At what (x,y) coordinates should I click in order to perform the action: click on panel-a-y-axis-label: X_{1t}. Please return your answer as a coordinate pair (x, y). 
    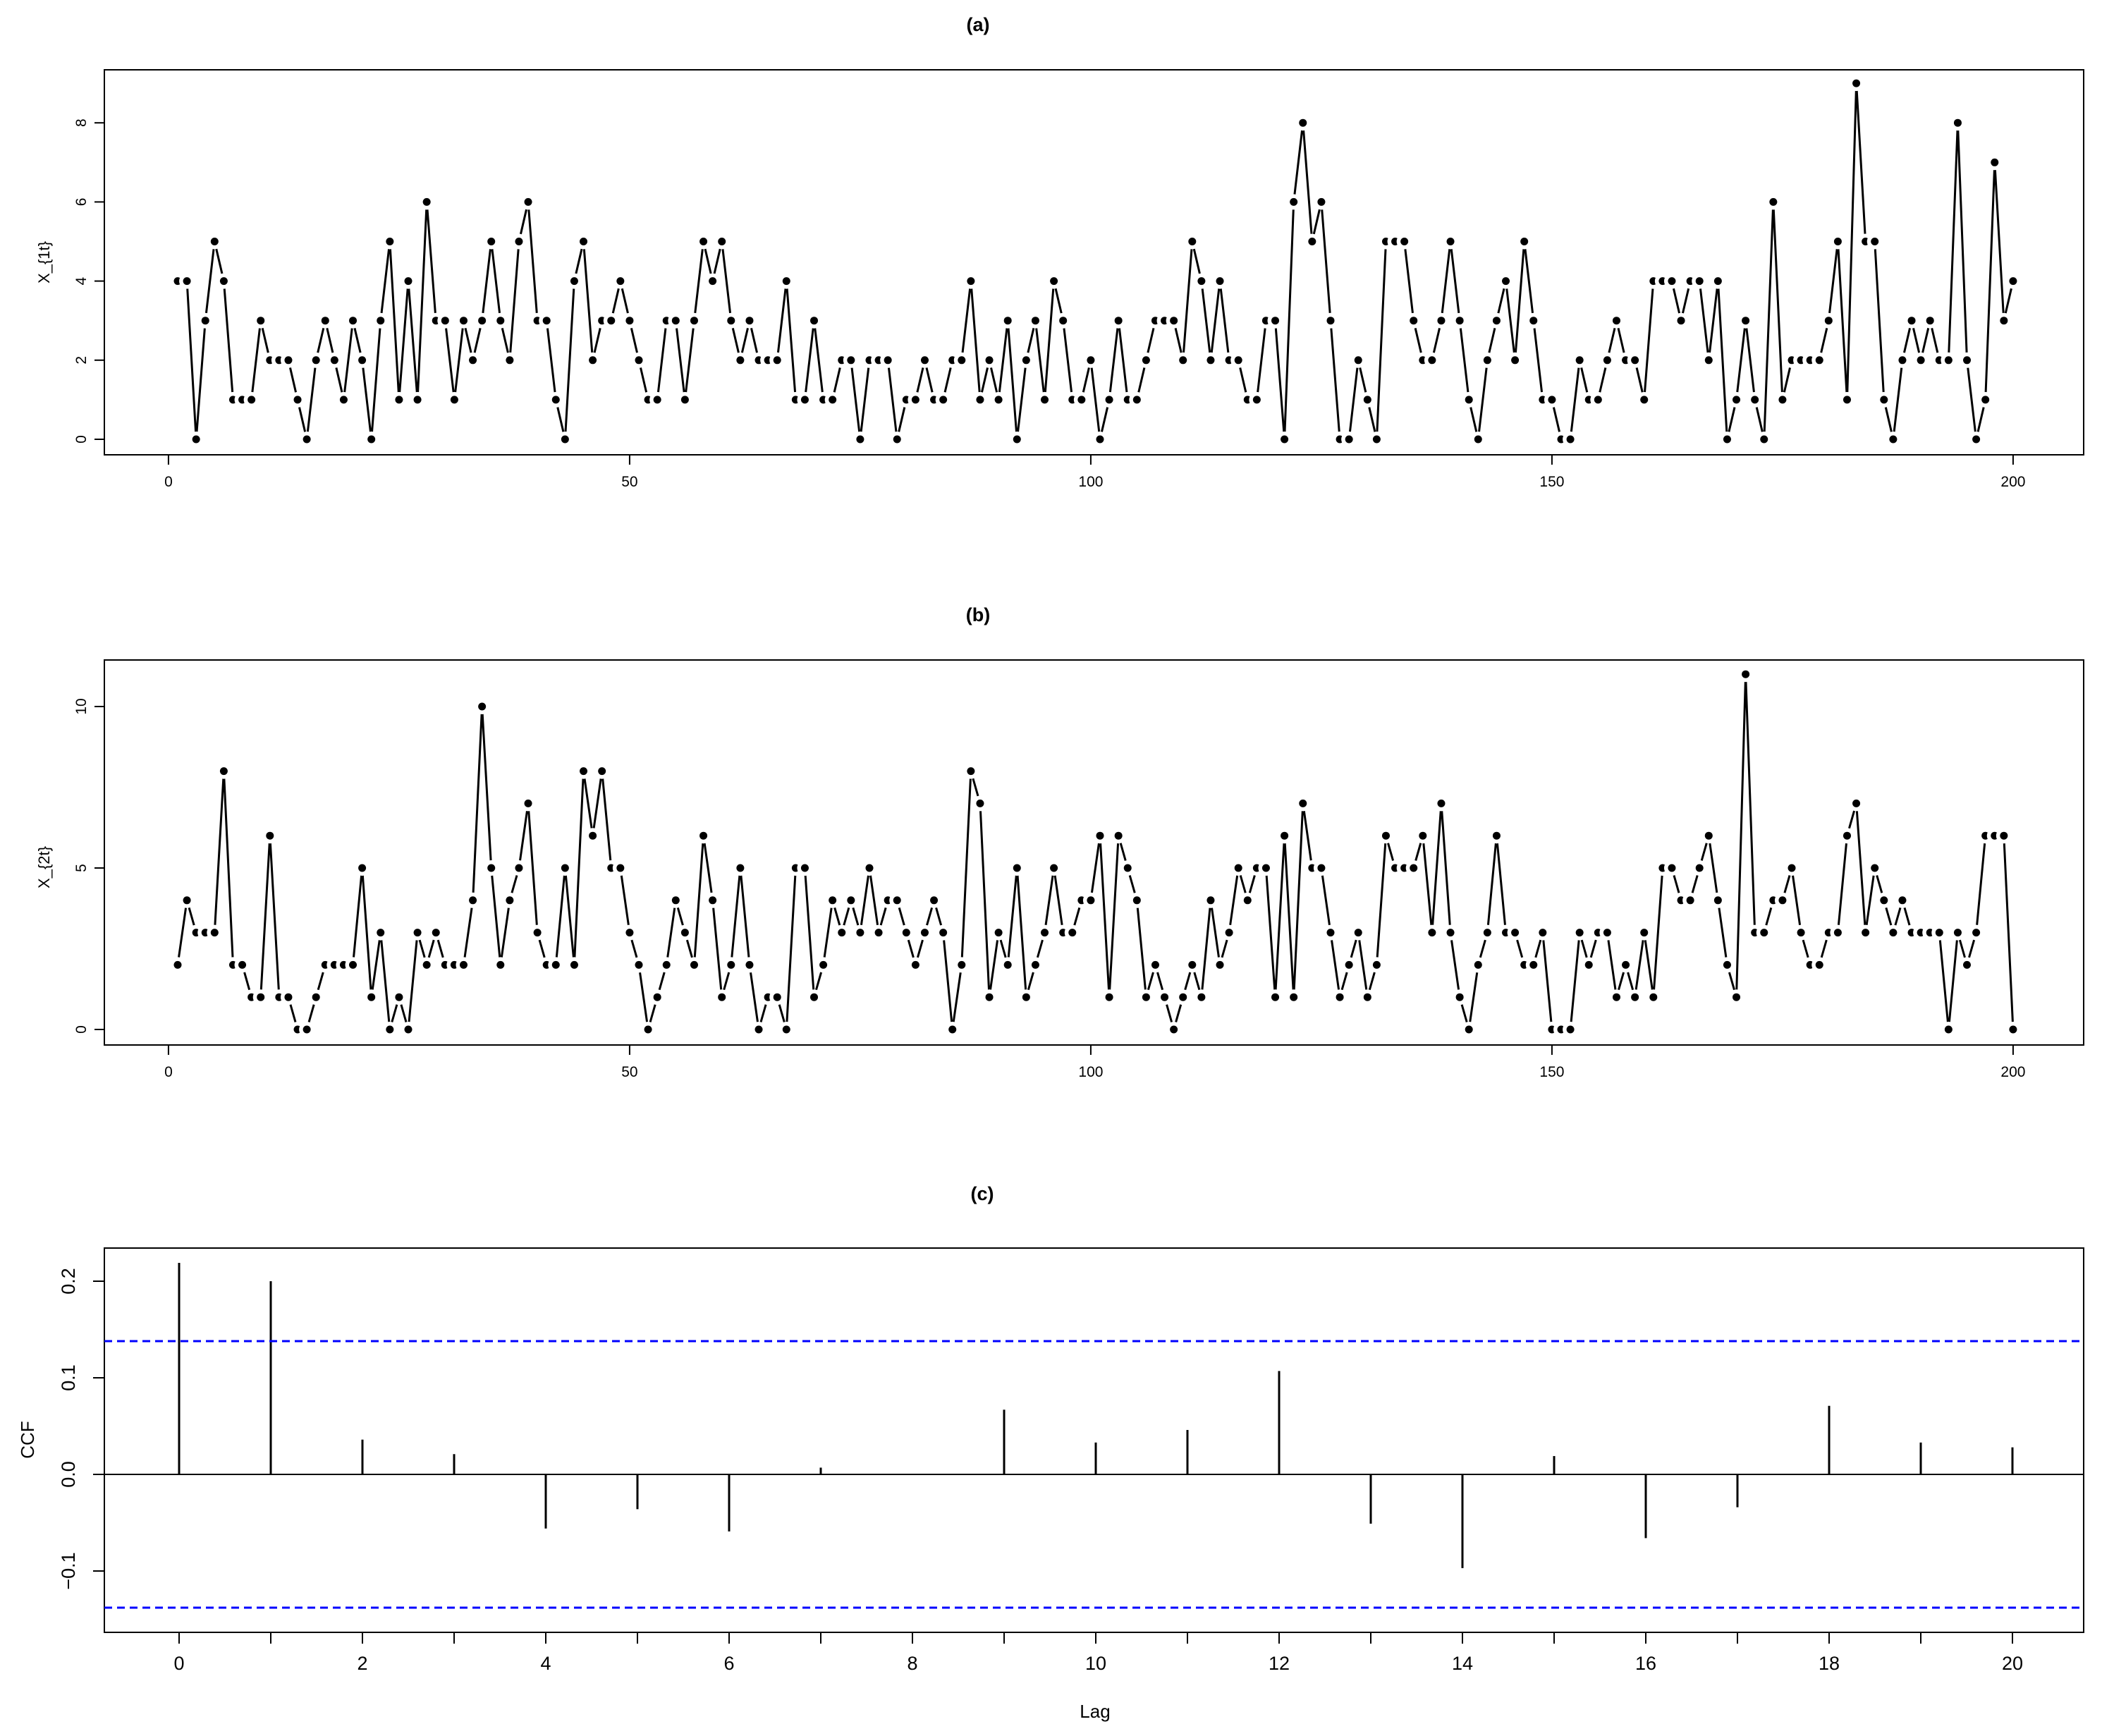
    Looking at the image, I should click on (44, 262).